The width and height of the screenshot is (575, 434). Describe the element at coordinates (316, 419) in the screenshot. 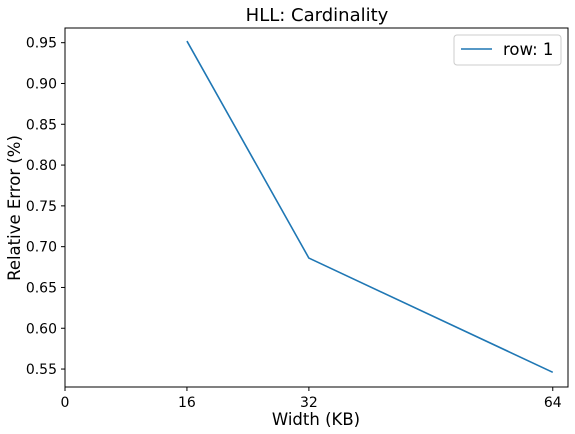

I see `x-axis-label: Width (KB)` at that location.